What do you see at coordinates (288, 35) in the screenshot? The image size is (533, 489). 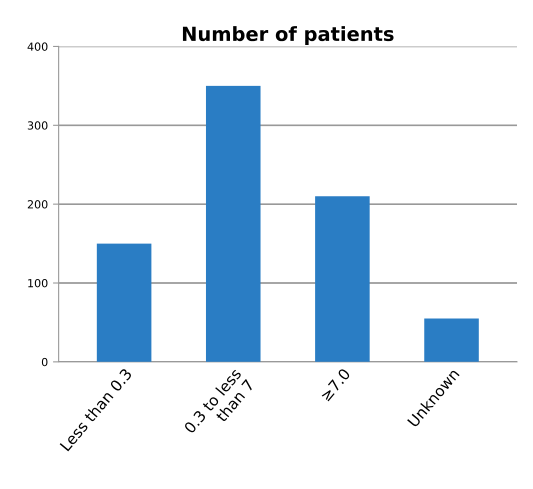 I see `chart-title: Number of patients` at bounding box center [288, 35].